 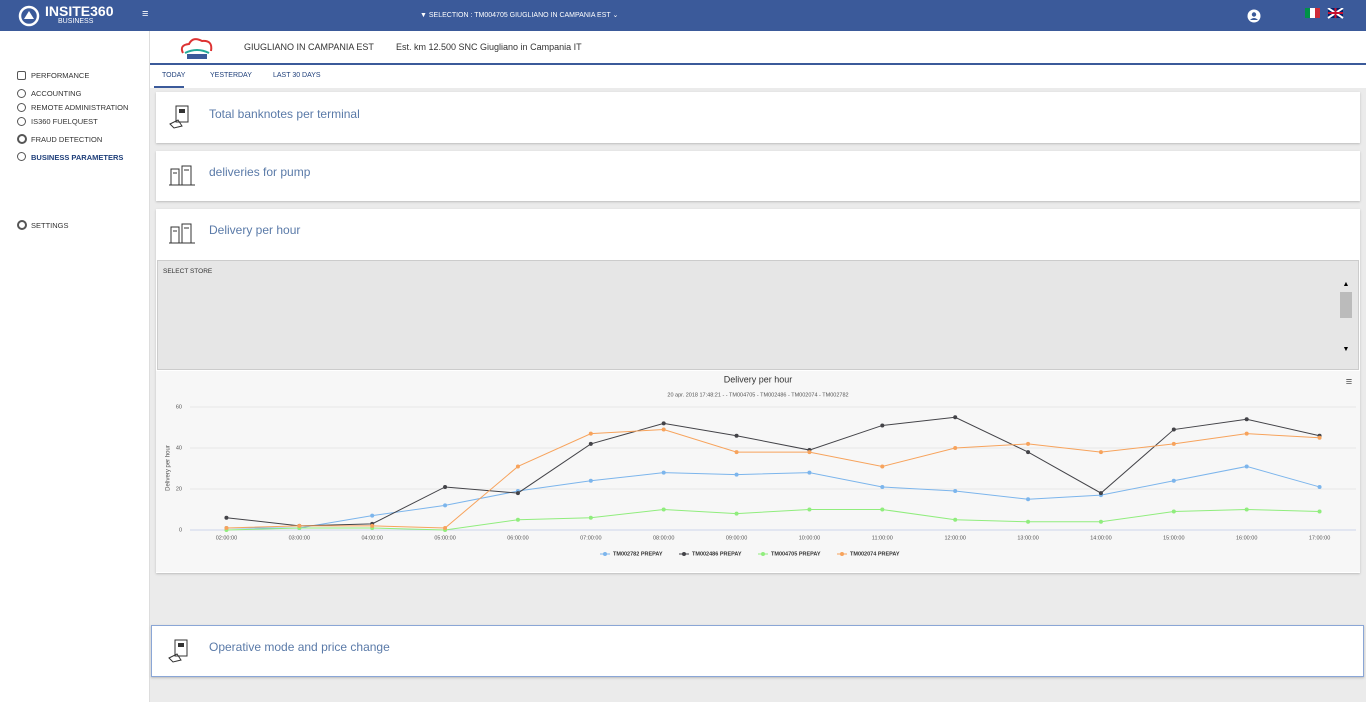 What do you see at coordinates (77, 157) in the screenshot?
I see `nav-item-active: BUSINESS PARAMETERS` at bounding box center [77, 157].